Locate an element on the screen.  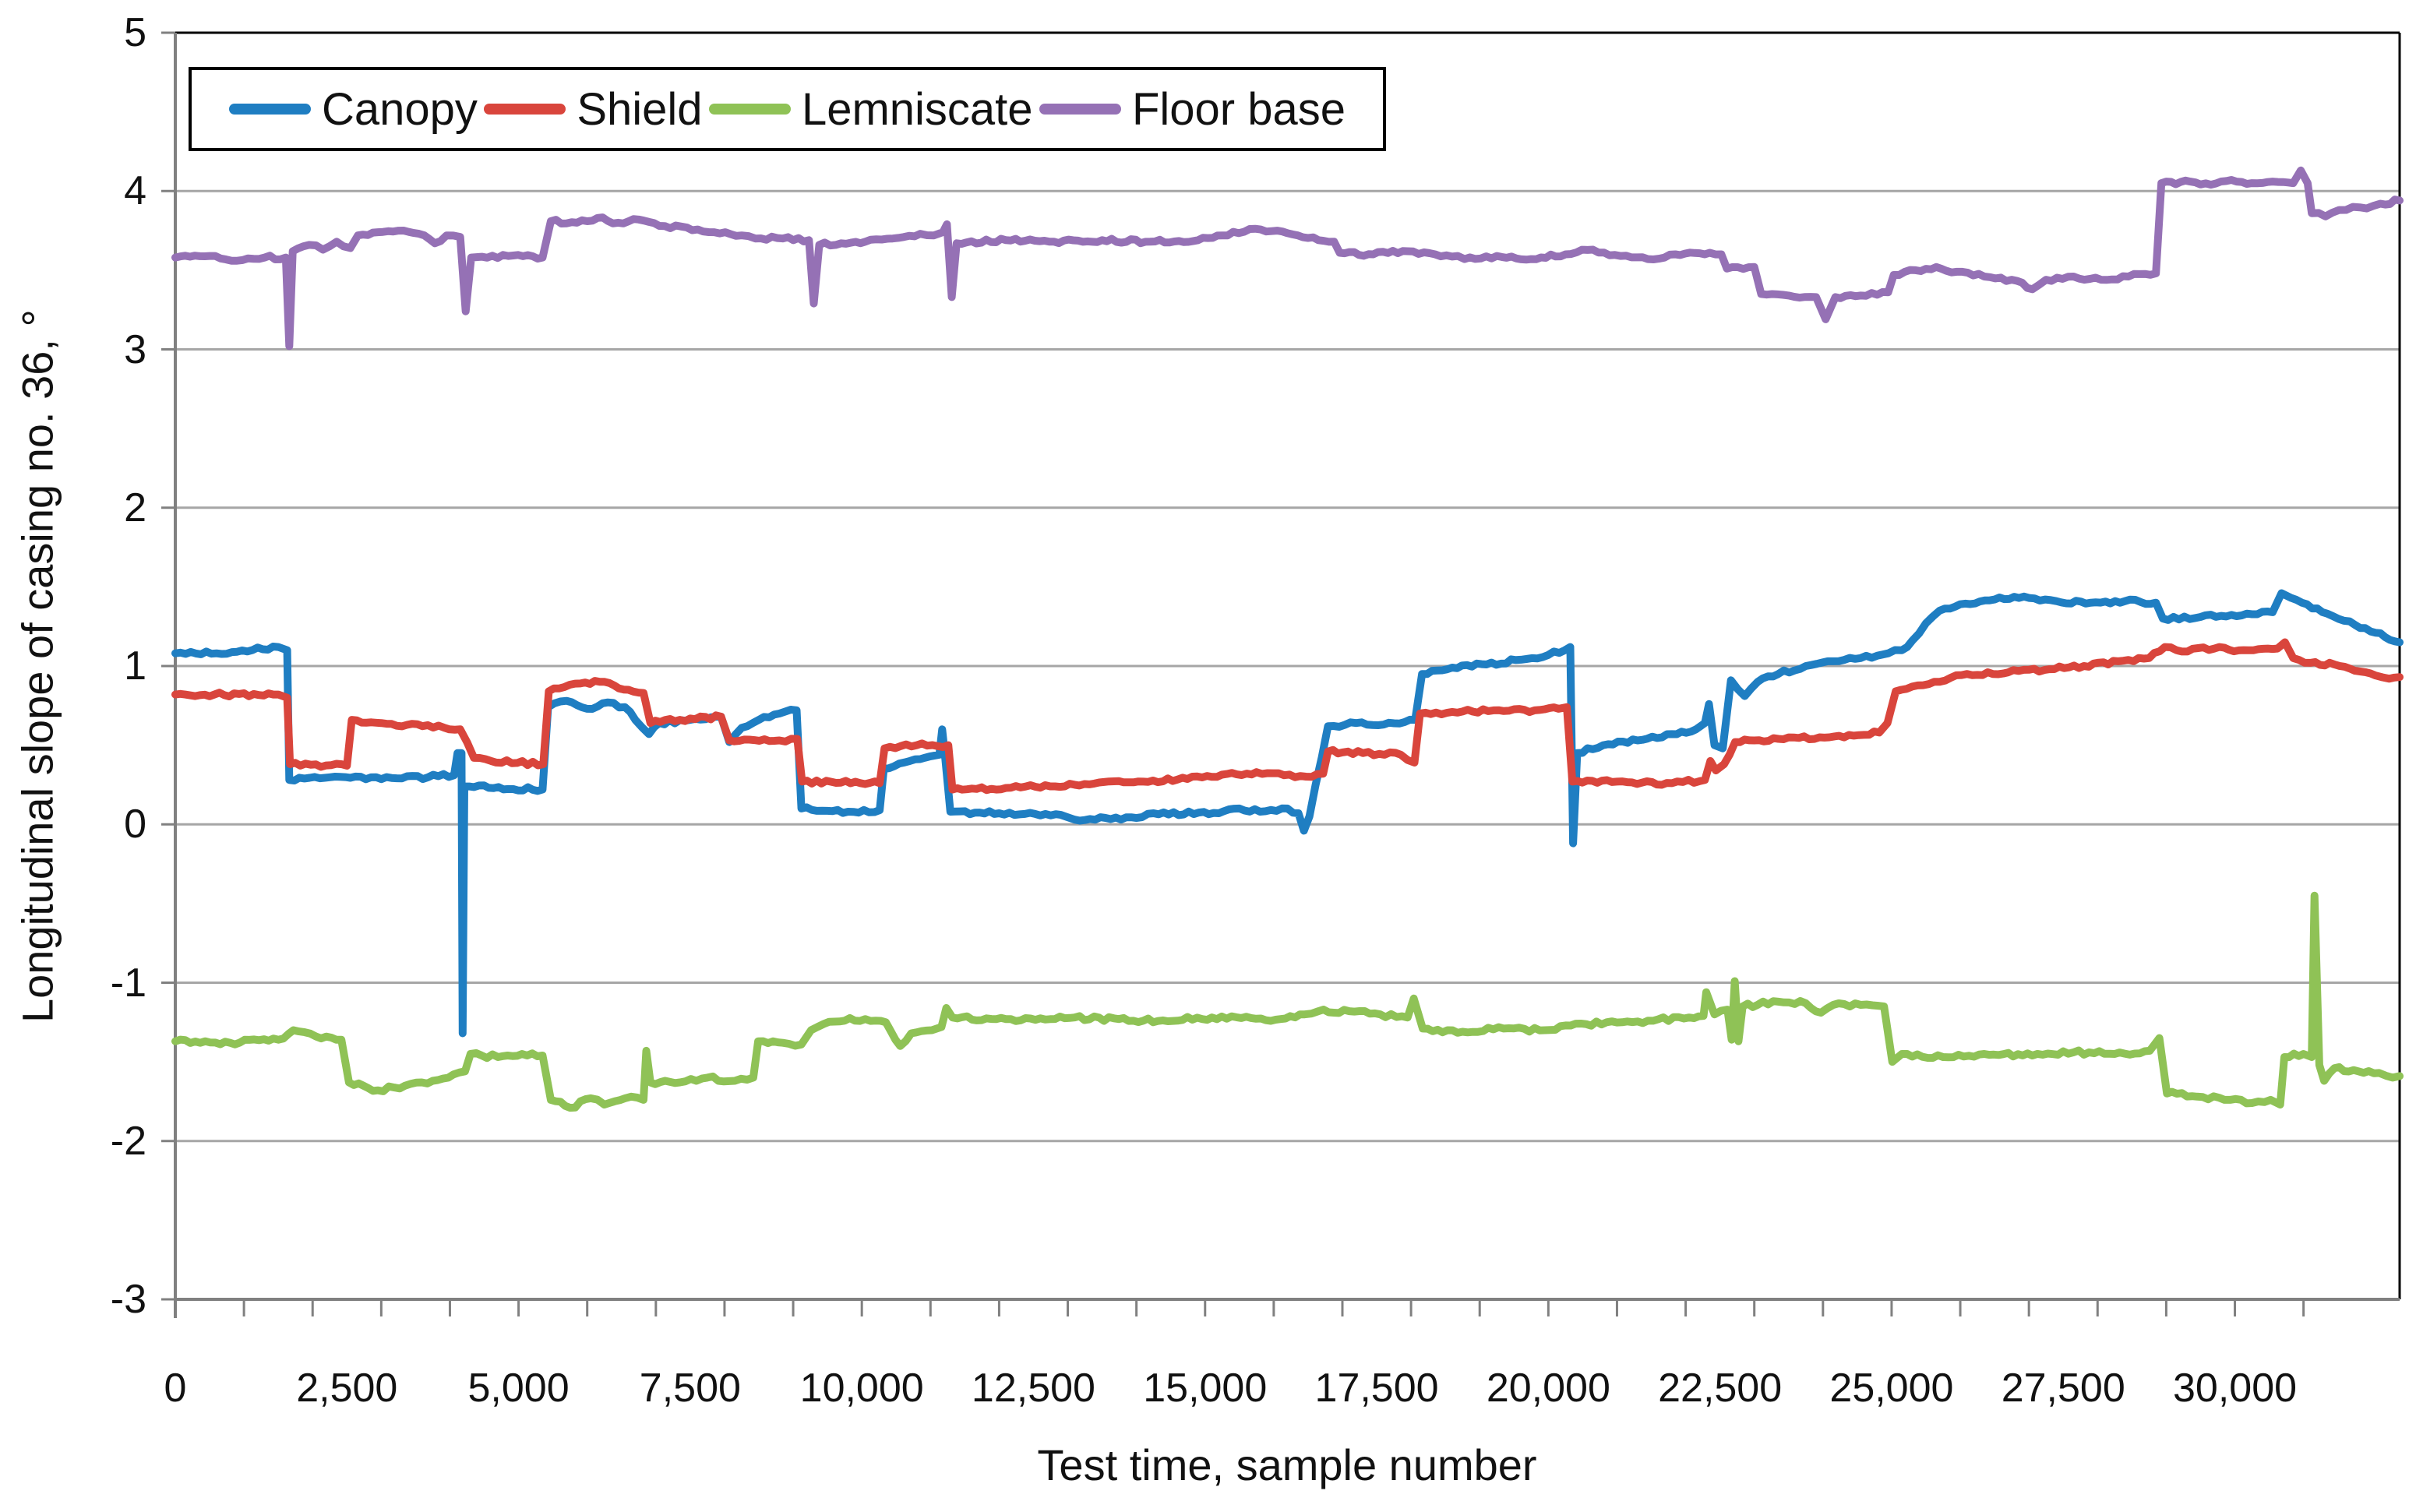
legend-item-floor-base: Floor base is located at coordinates (1192, 109).